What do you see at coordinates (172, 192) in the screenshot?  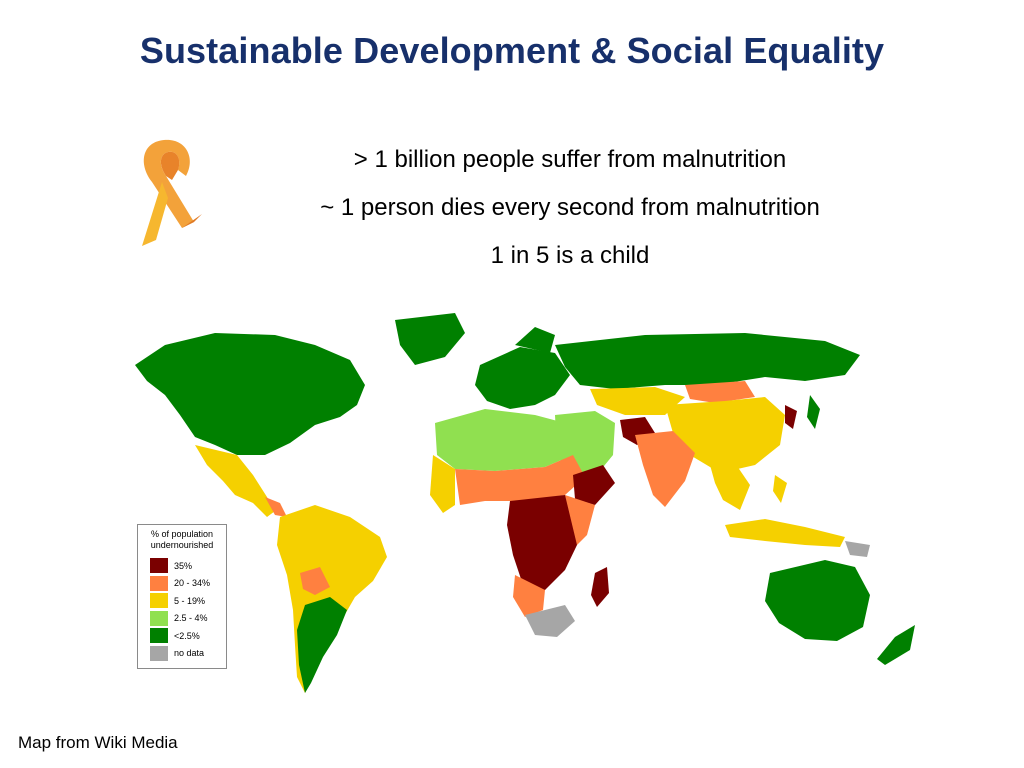 I see `awareness-ribbon-icon` at bounding box center [172, 192].